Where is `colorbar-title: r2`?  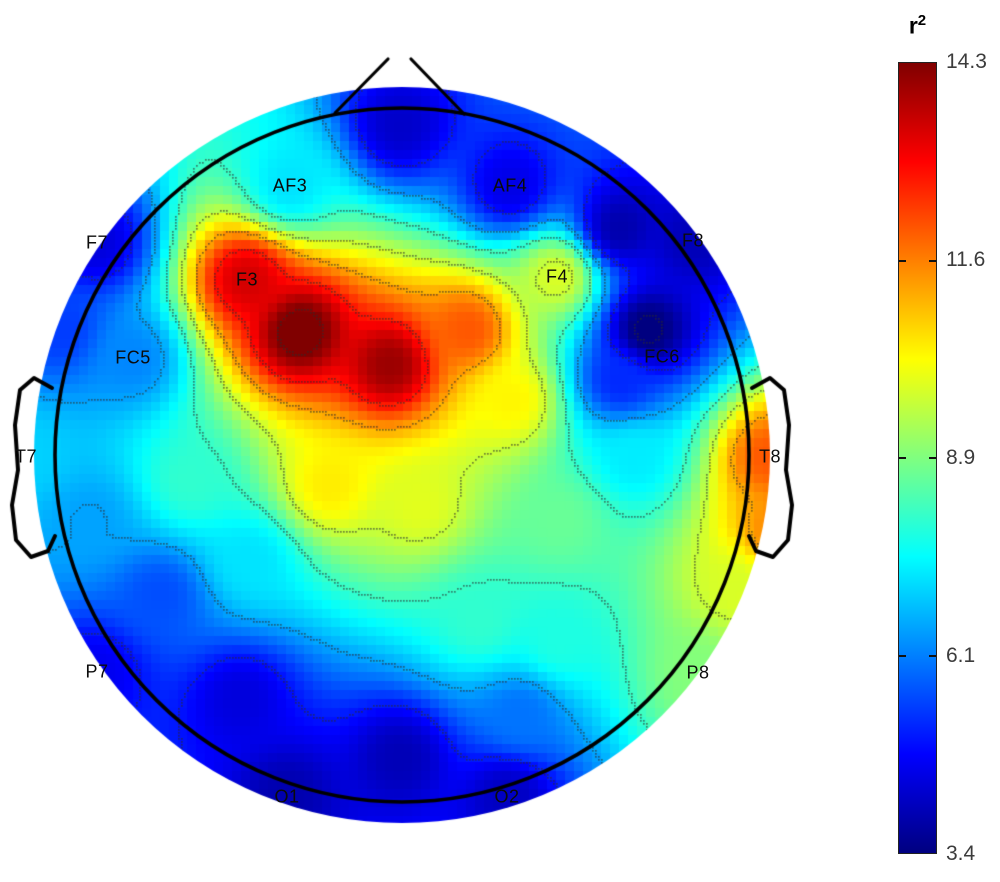
colorbar-title: r2 is located at coordinates (917, 26).